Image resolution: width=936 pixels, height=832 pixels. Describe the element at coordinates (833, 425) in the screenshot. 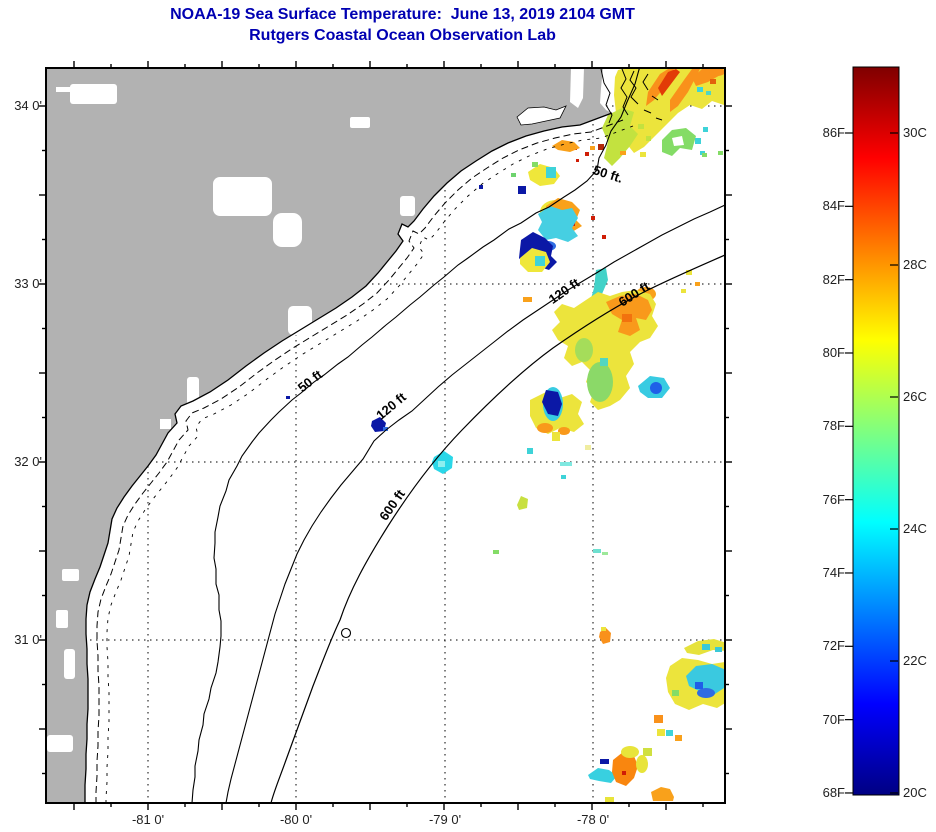

I see `cb-78f: 78F` at that location.